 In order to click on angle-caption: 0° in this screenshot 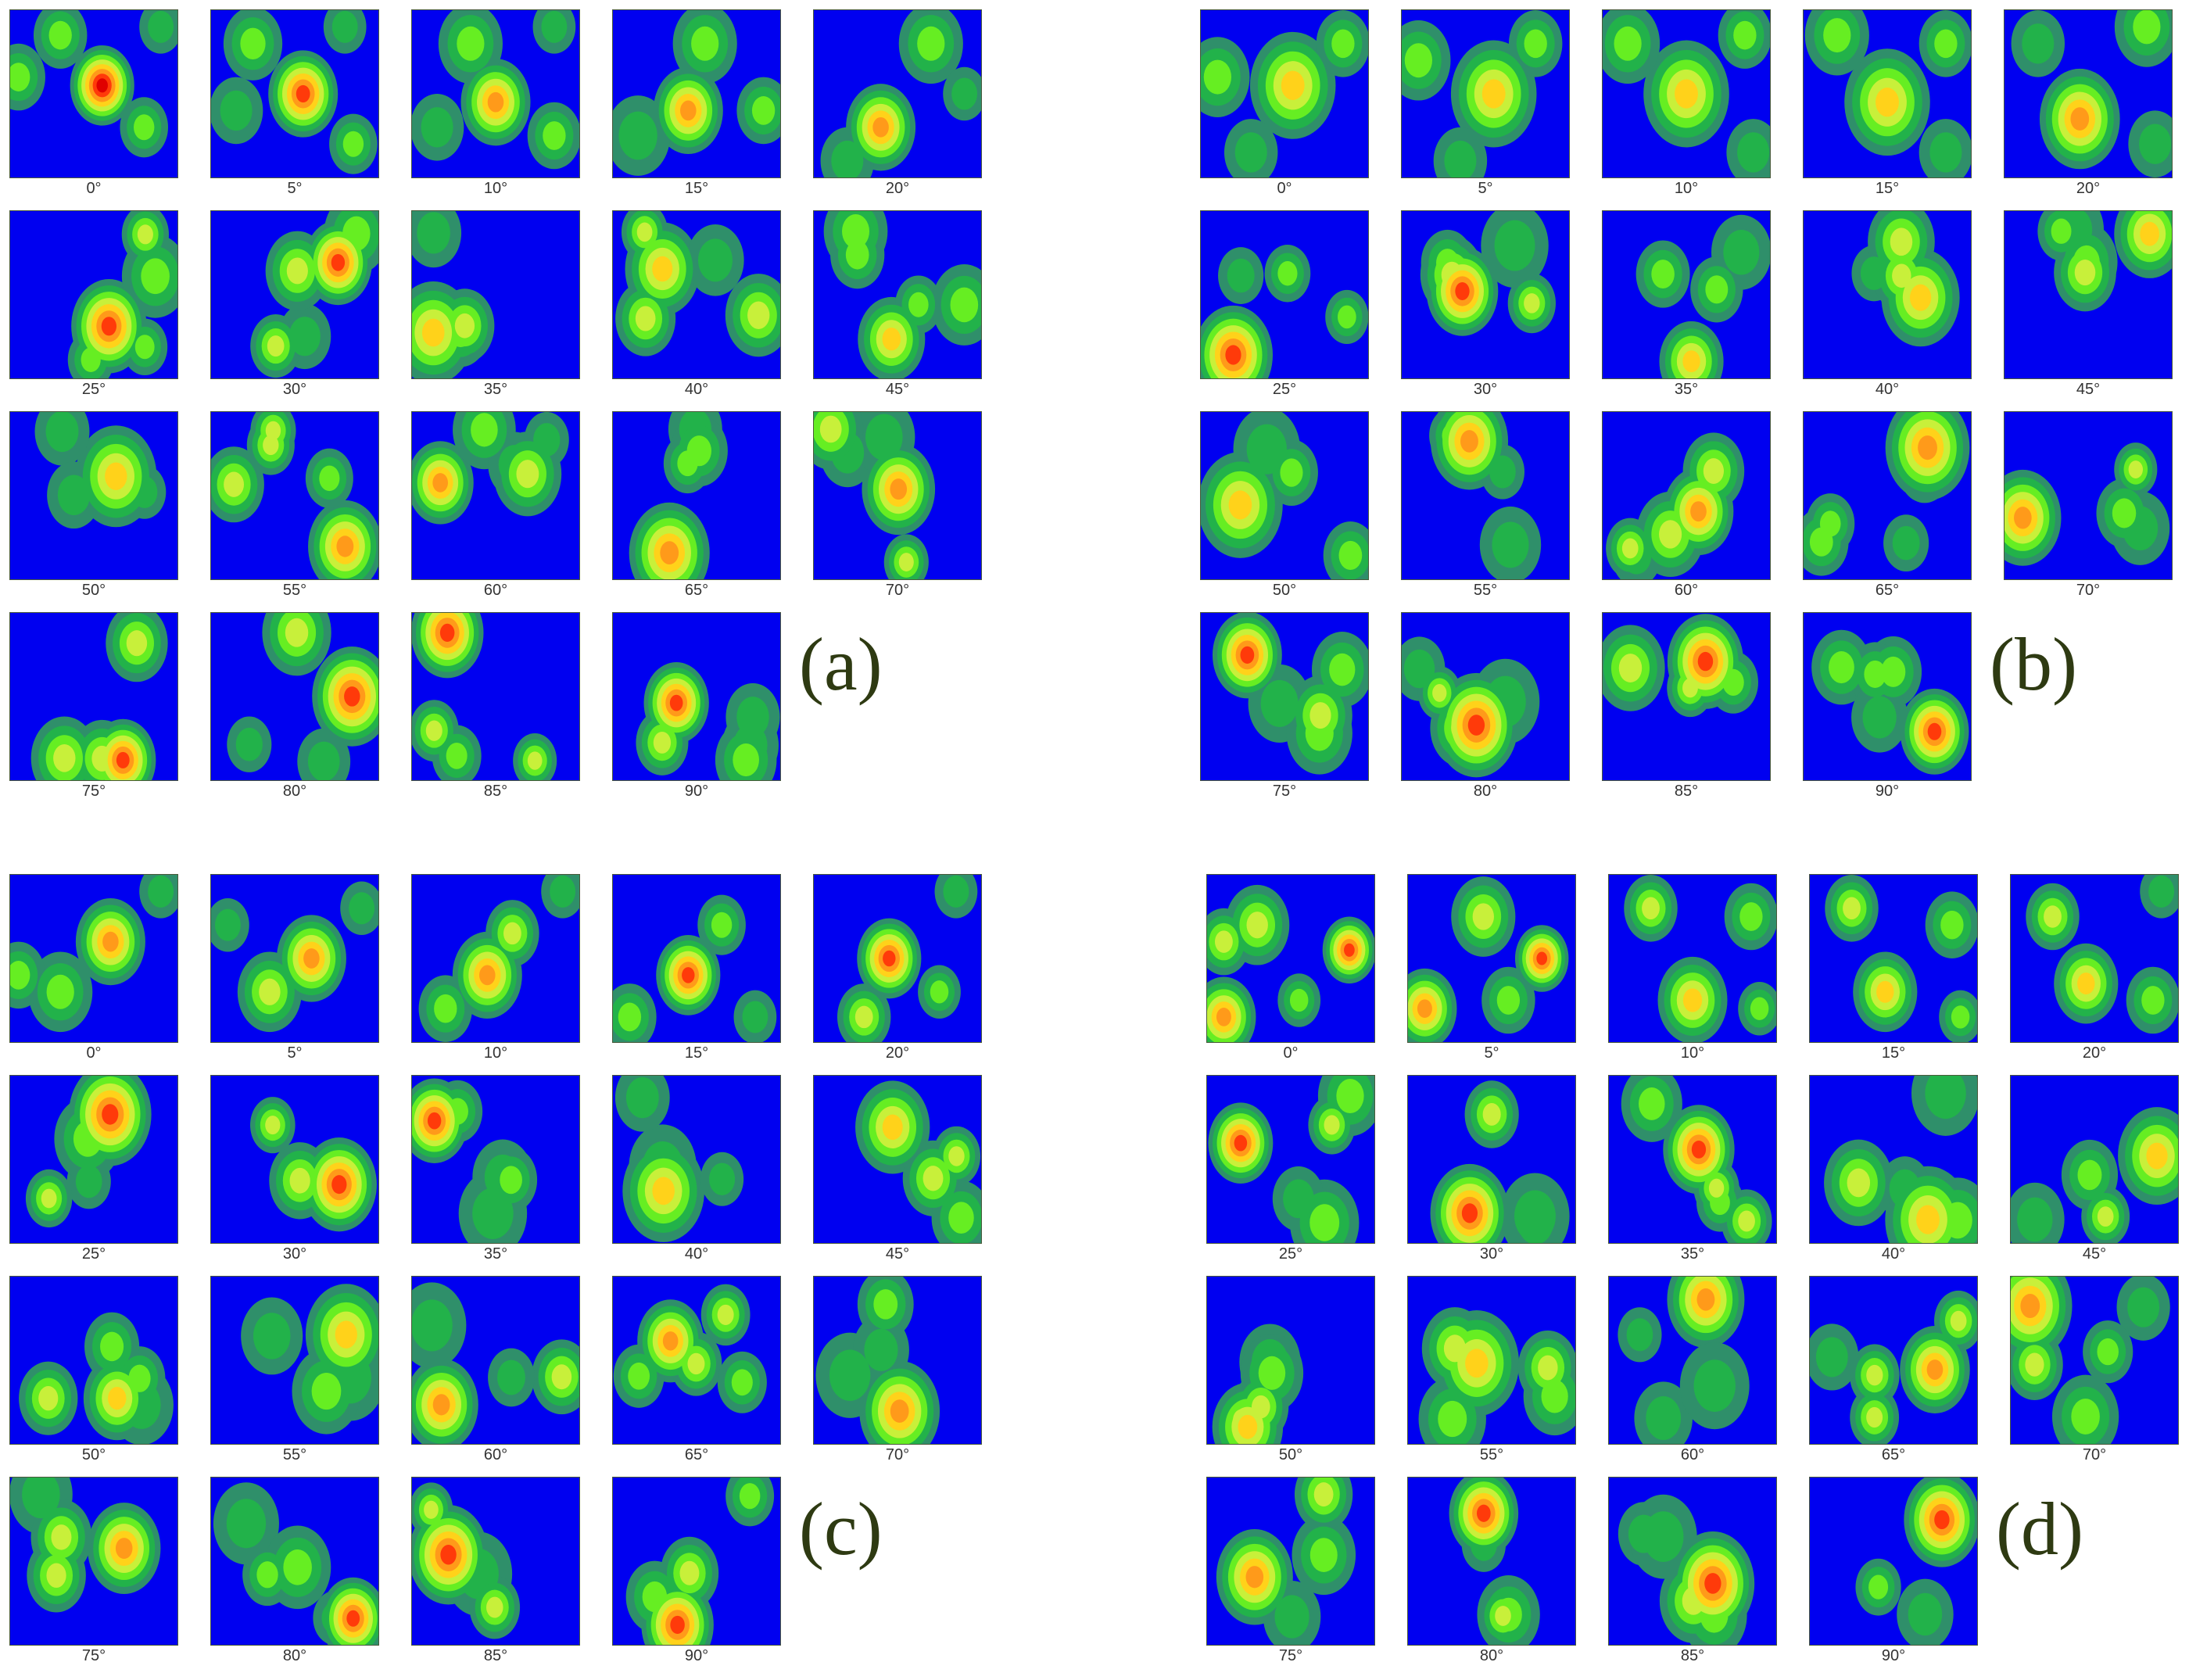, I will do `click(94, 188)`.